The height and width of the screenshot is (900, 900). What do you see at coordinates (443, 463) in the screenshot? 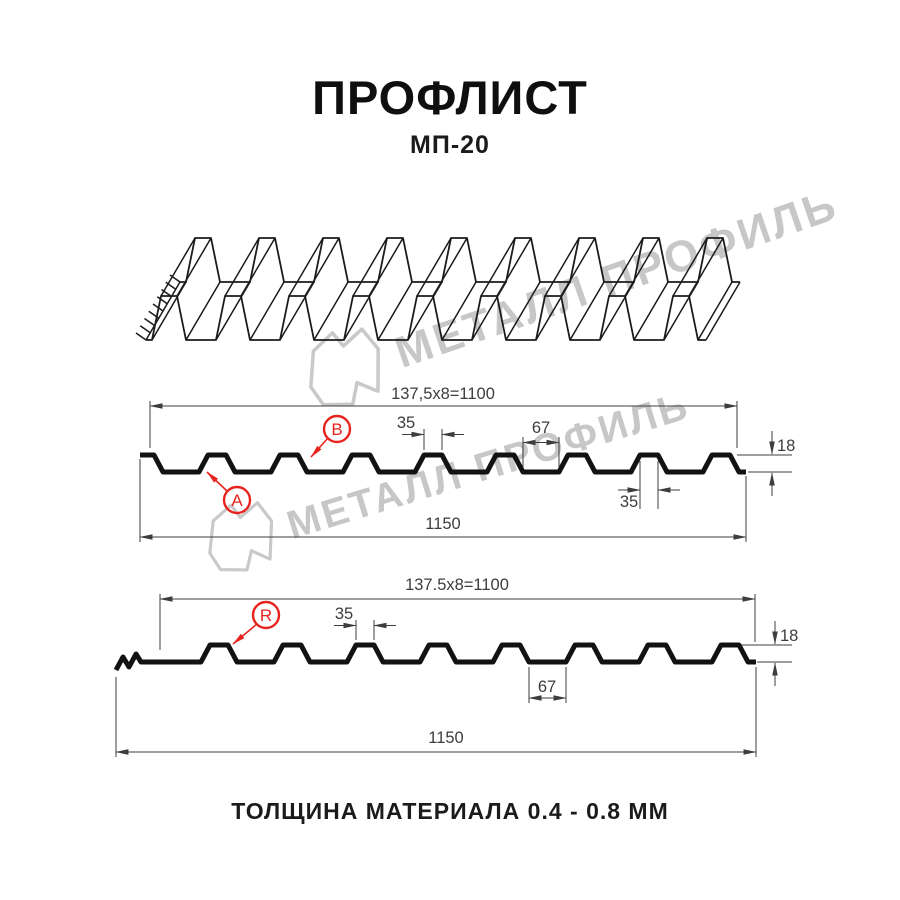
I see `cross-section-a-b` at bounding box center [443, 463].